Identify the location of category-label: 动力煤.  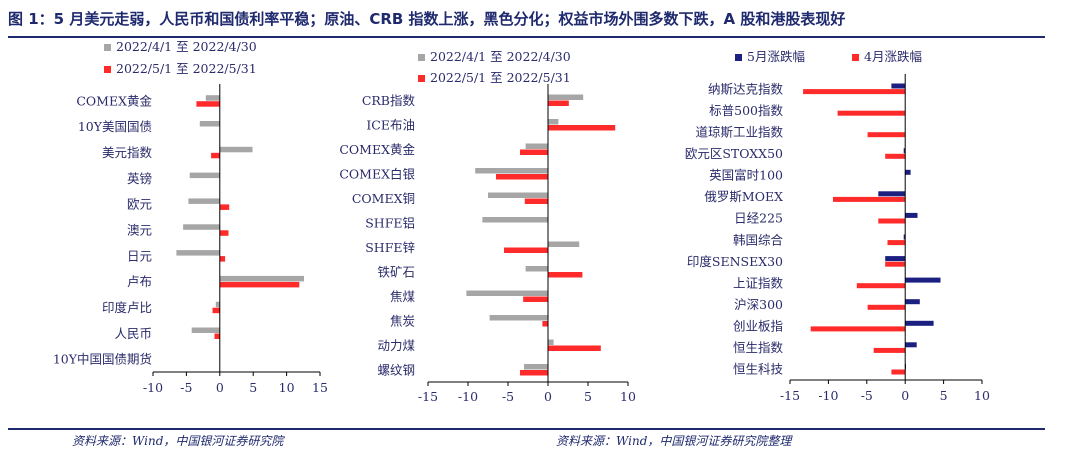
(396, 345).